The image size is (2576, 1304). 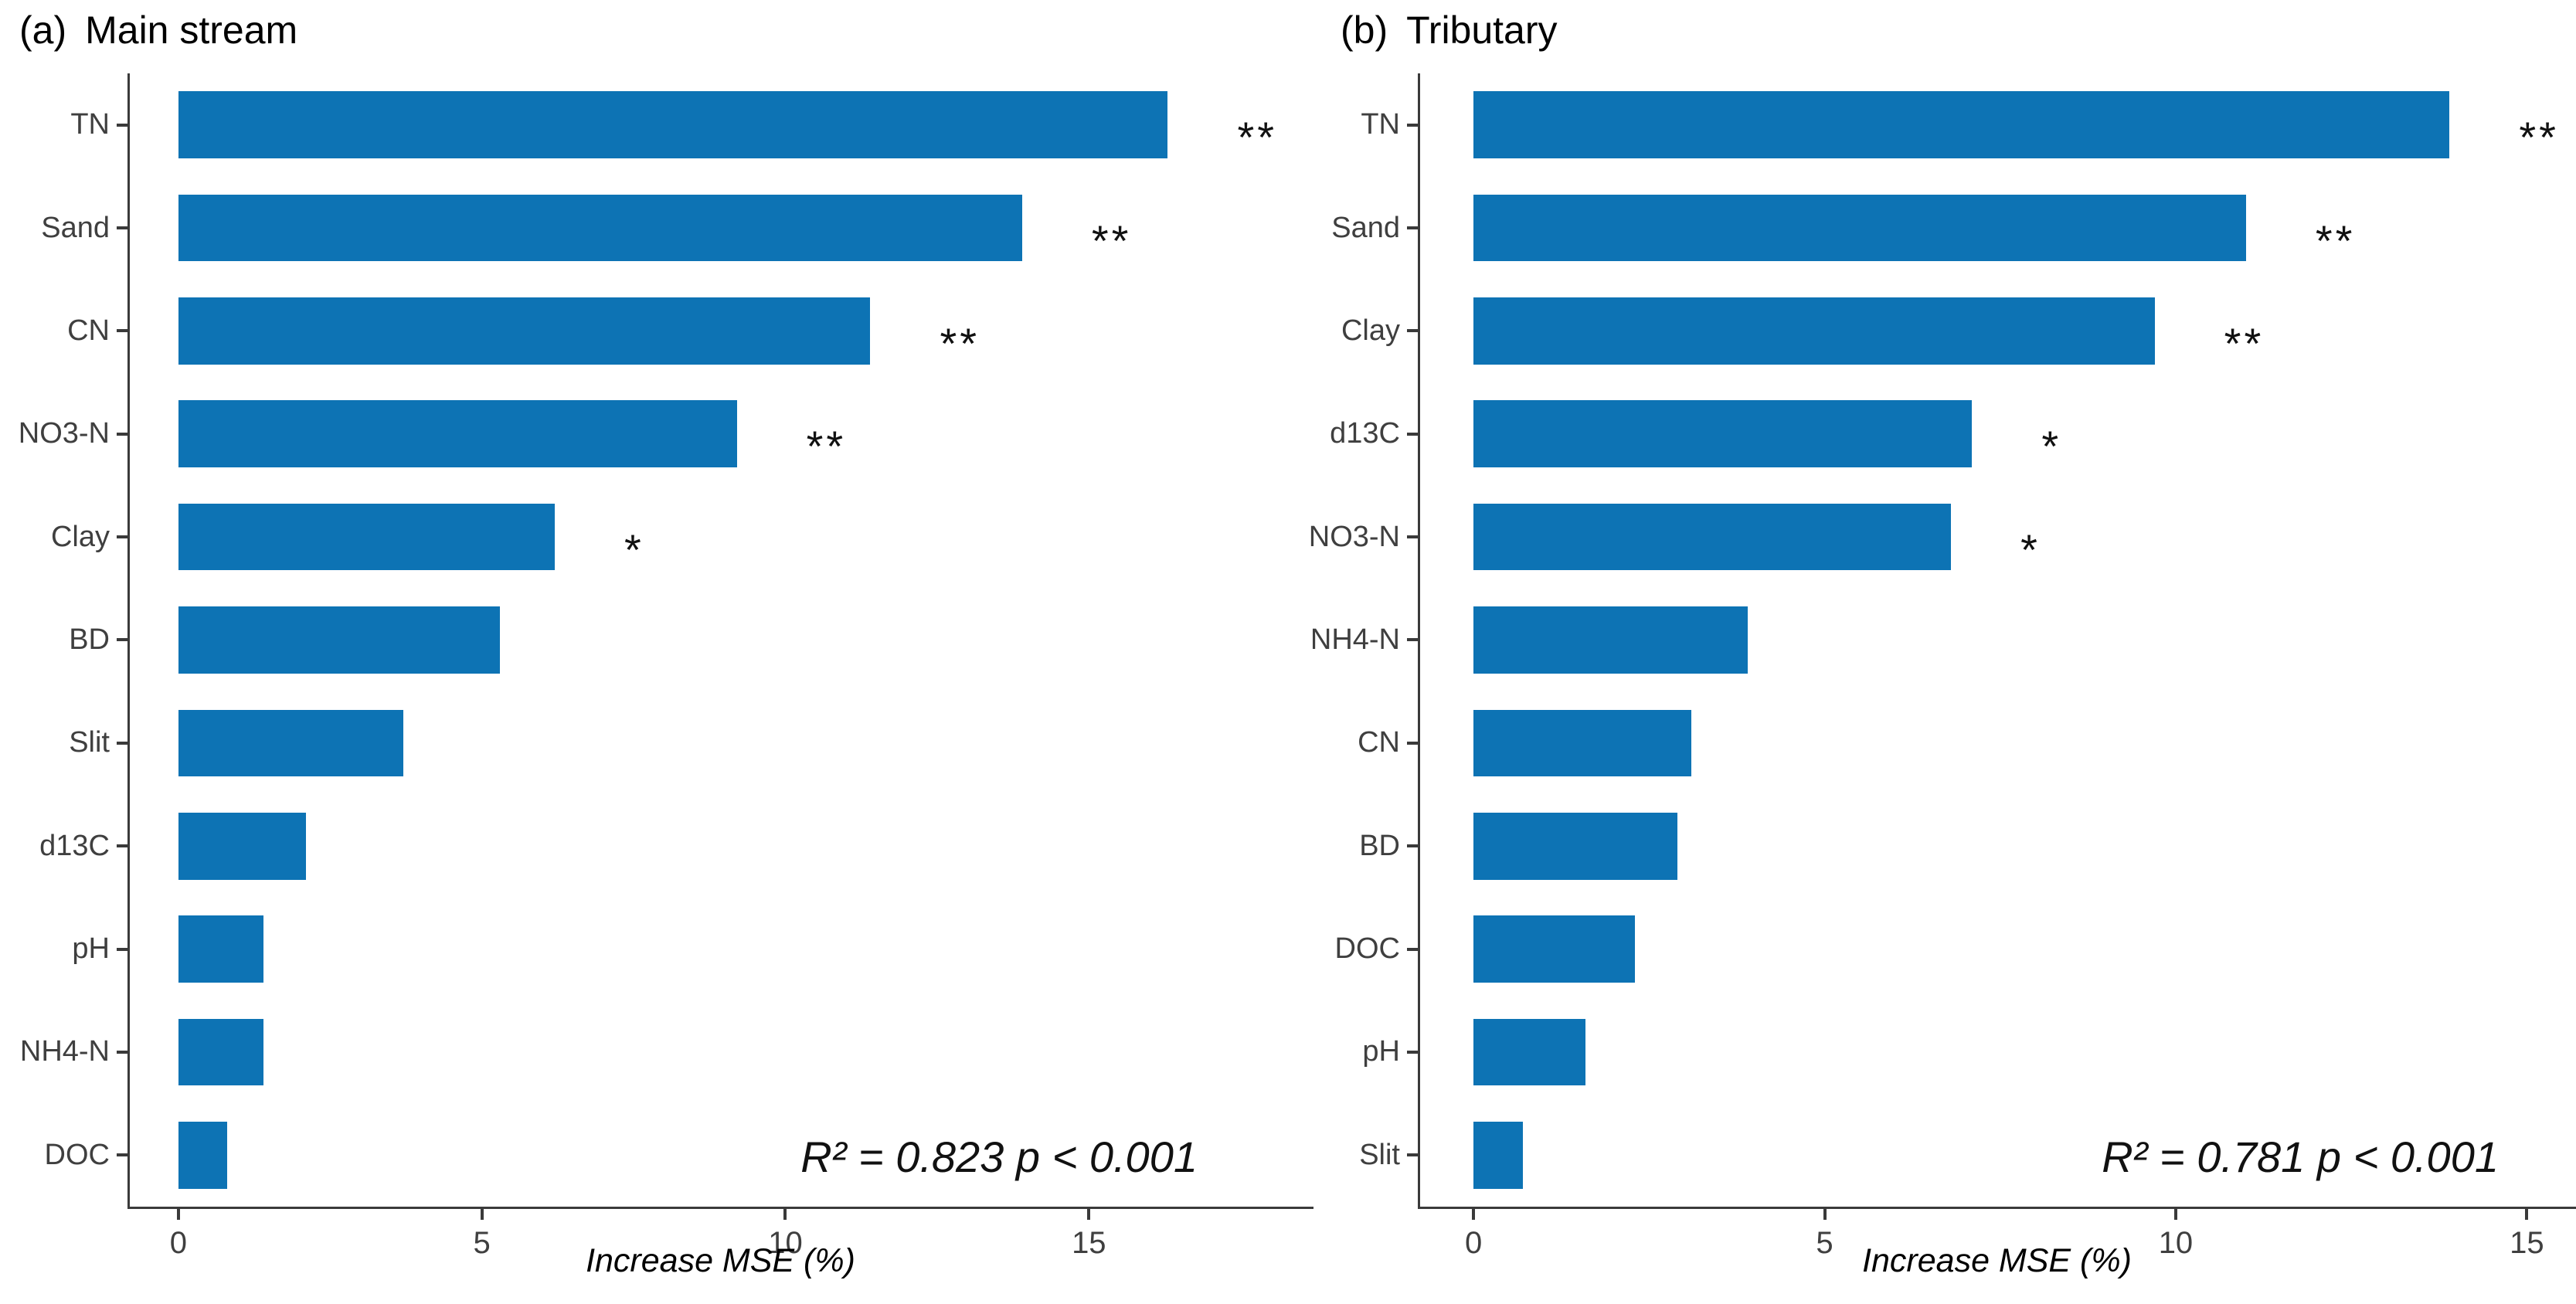 I want to click on bar-row: pH, so click(x=692, y=949).